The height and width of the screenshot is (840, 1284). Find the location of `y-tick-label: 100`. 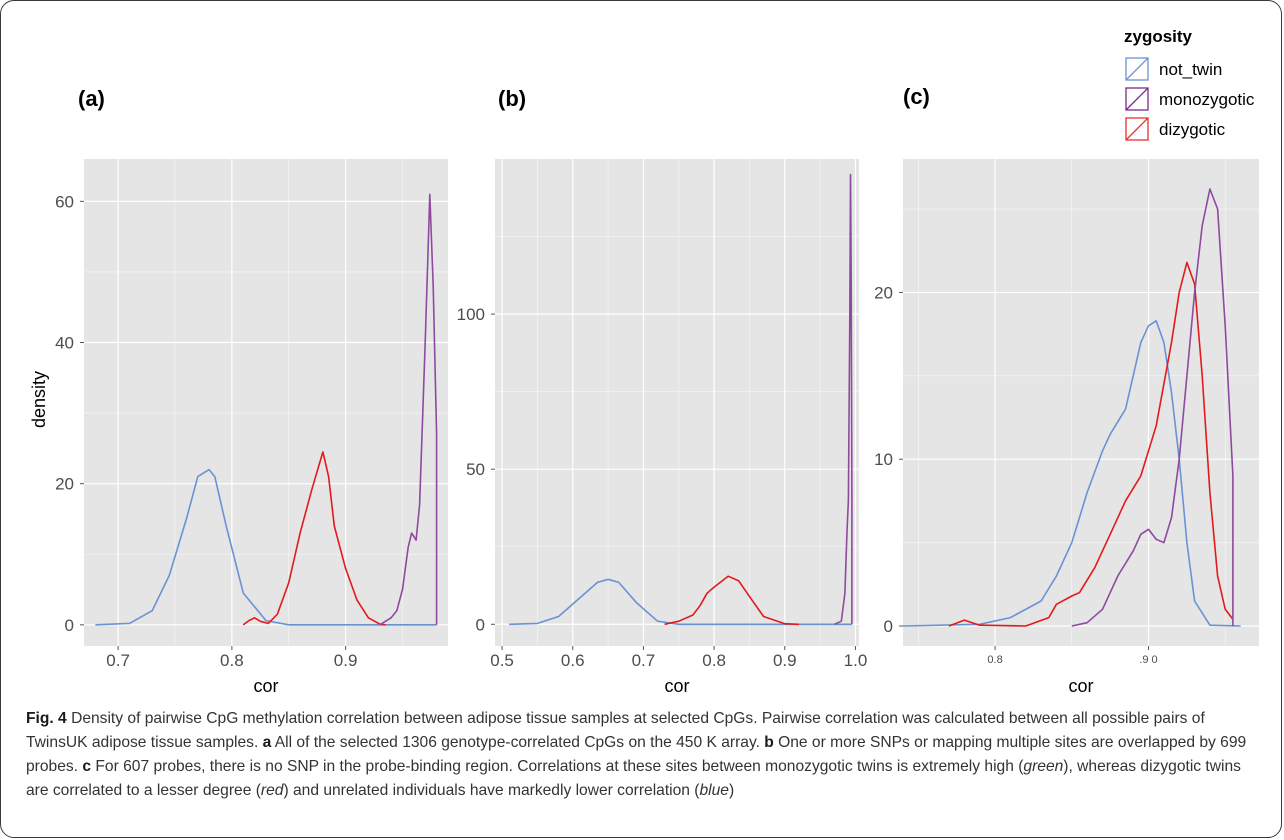

y-tick-label: 100 is located at coordinates (471, 314).